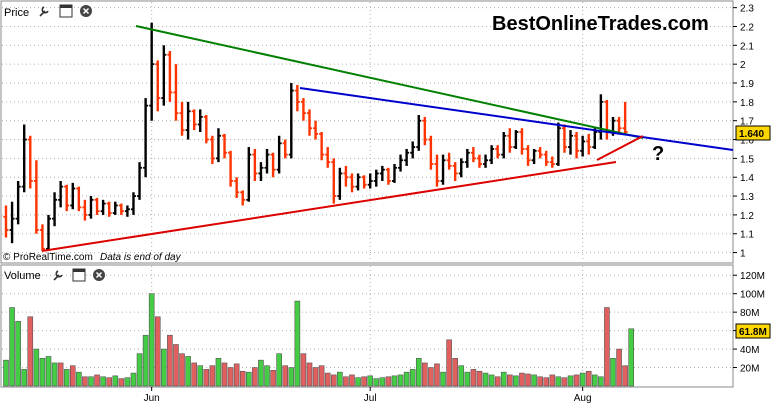 Image resolution: width=774 pixels, height=405 pixels. What do you see at coordinates (752, 276) in the screenshot?
I see `volume-tick-label: 120M` at bounding box center [752, 276].